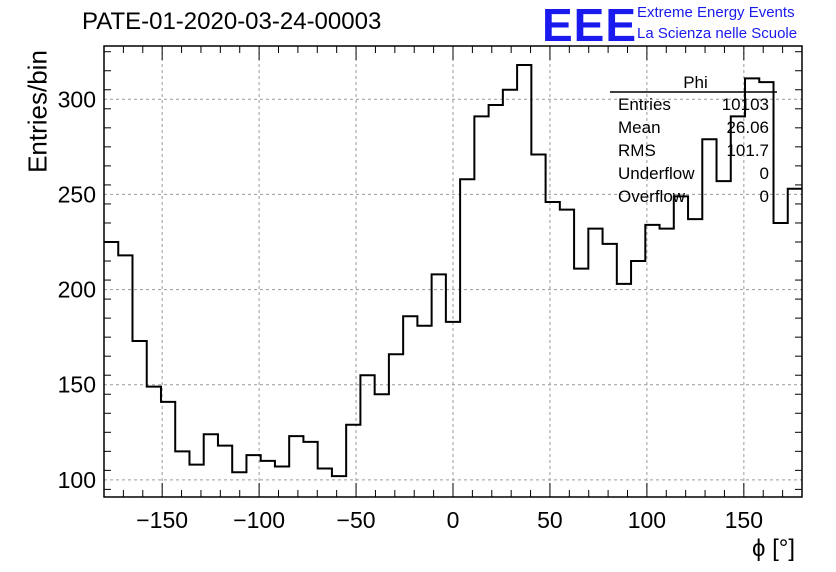  What do you see at coordinates (162, 520) in the screenshot?
I see `x-tick-label: −150` at bounding box center [162, 520].